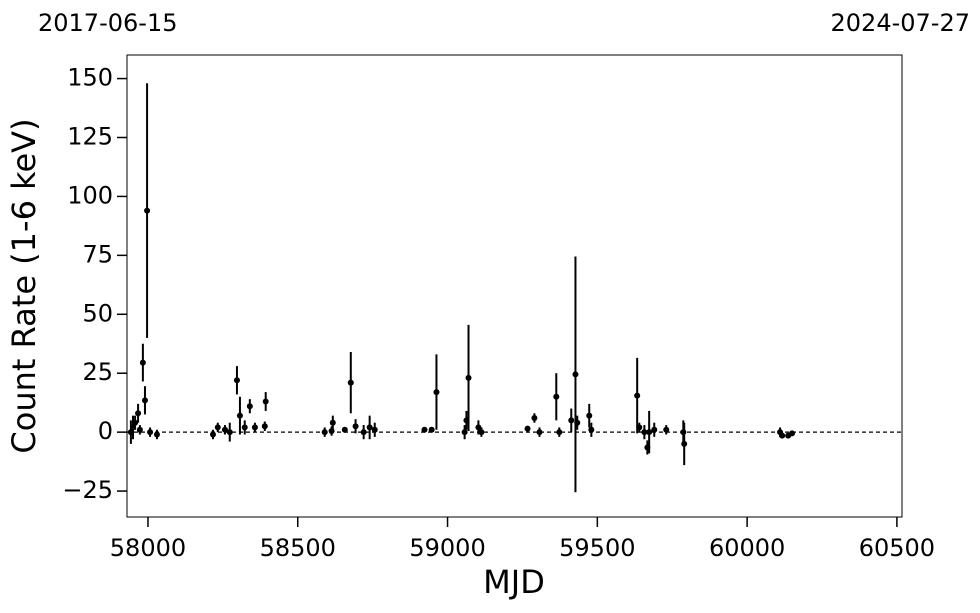  What do you see at coordinates (597, 548) in the screenshot?
I see `x-tick-label: 59500` at bounding box center [597, 548].